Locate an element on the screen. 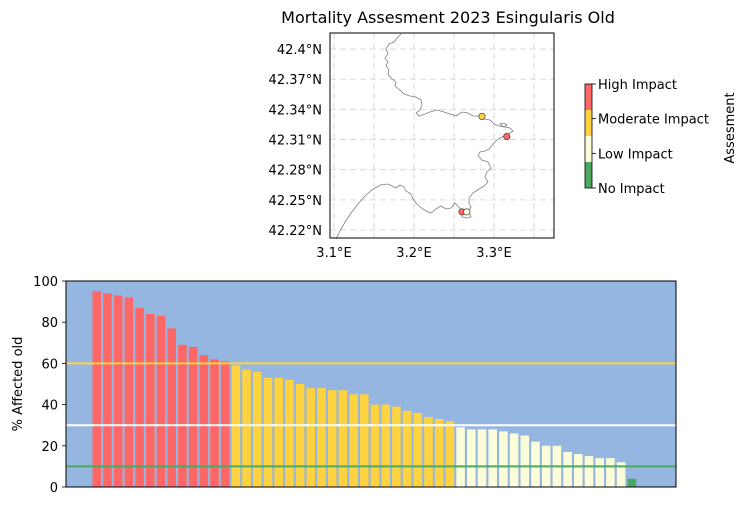  sample-point-moderate is located at coordinates (482, 116).